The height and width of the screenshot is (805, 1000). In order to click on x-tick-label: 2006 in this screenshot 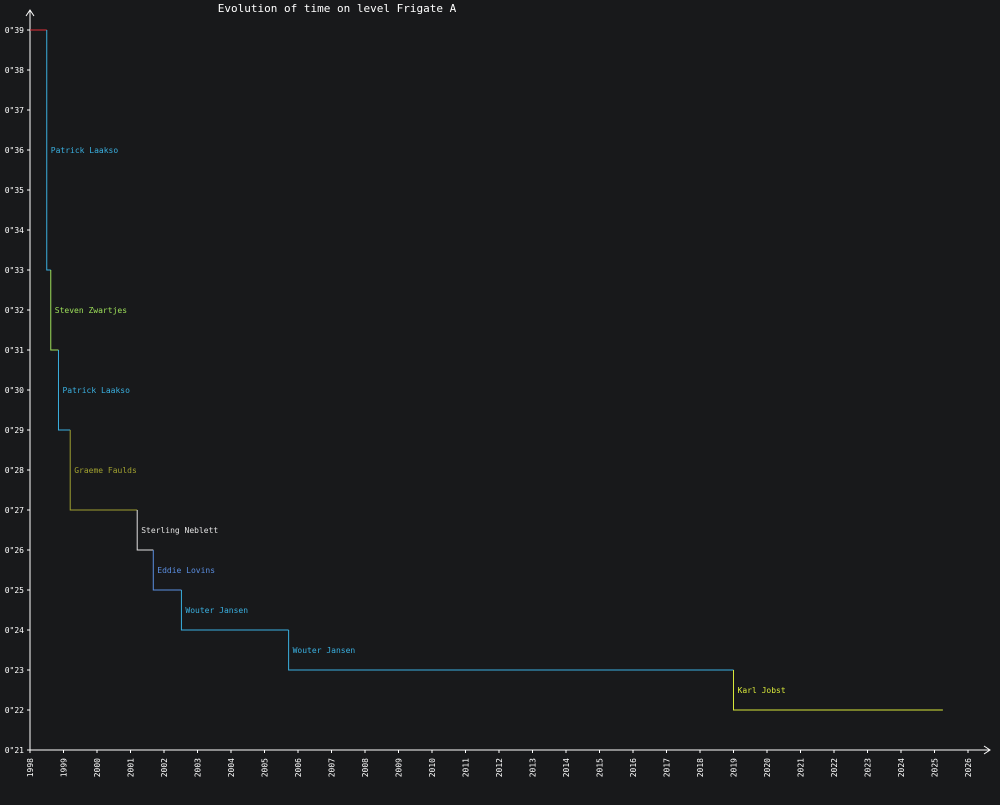, I will do `click(298, 767)`.